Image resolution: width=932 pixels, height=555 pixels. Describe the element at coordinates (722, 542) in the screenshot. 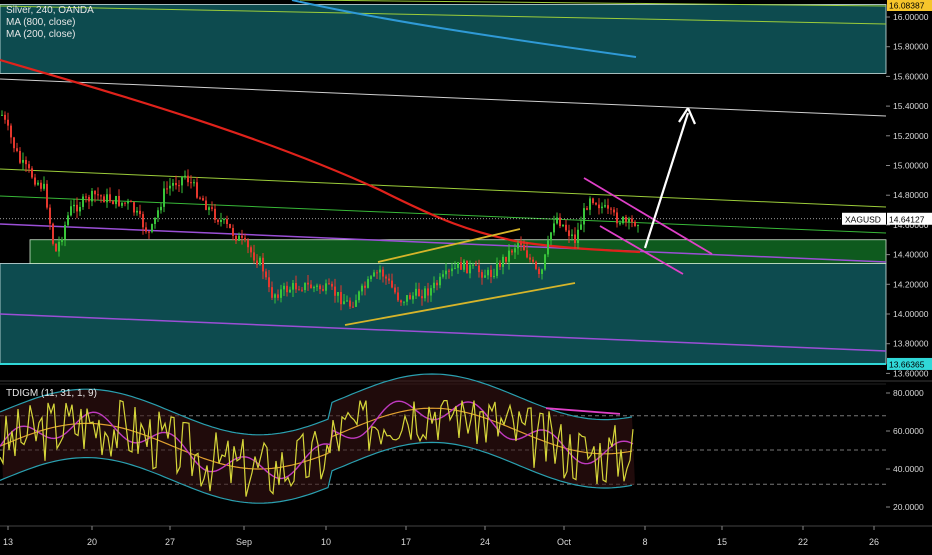

I see `time-tick-label: 15` at that location.